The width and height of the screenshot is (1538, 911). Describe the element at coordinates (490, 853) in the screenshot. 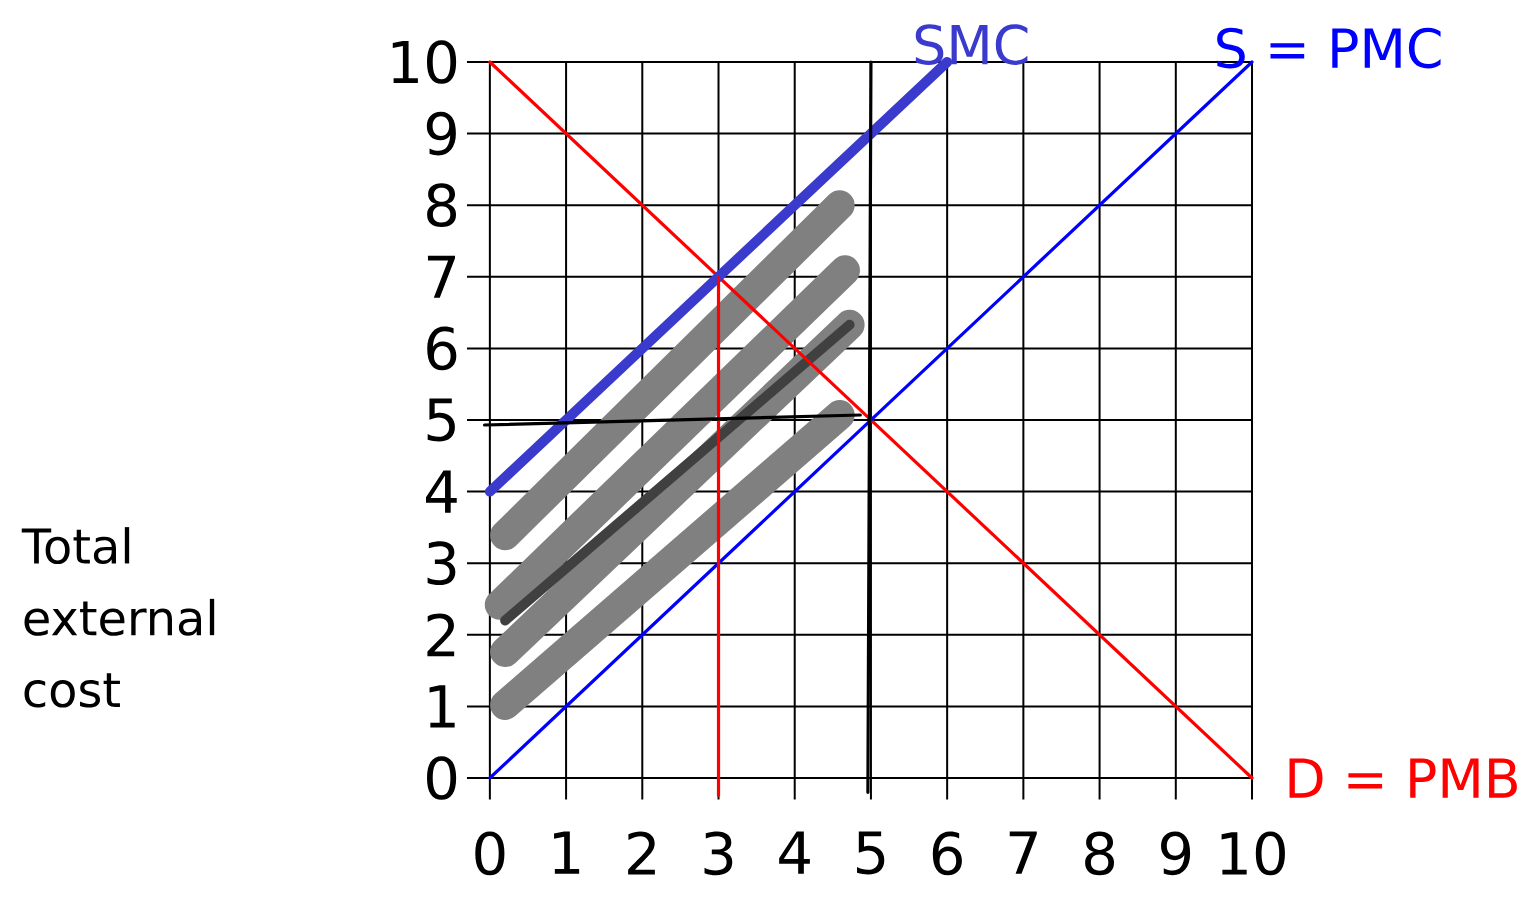

I see `x-tick-label: 0` at that location.